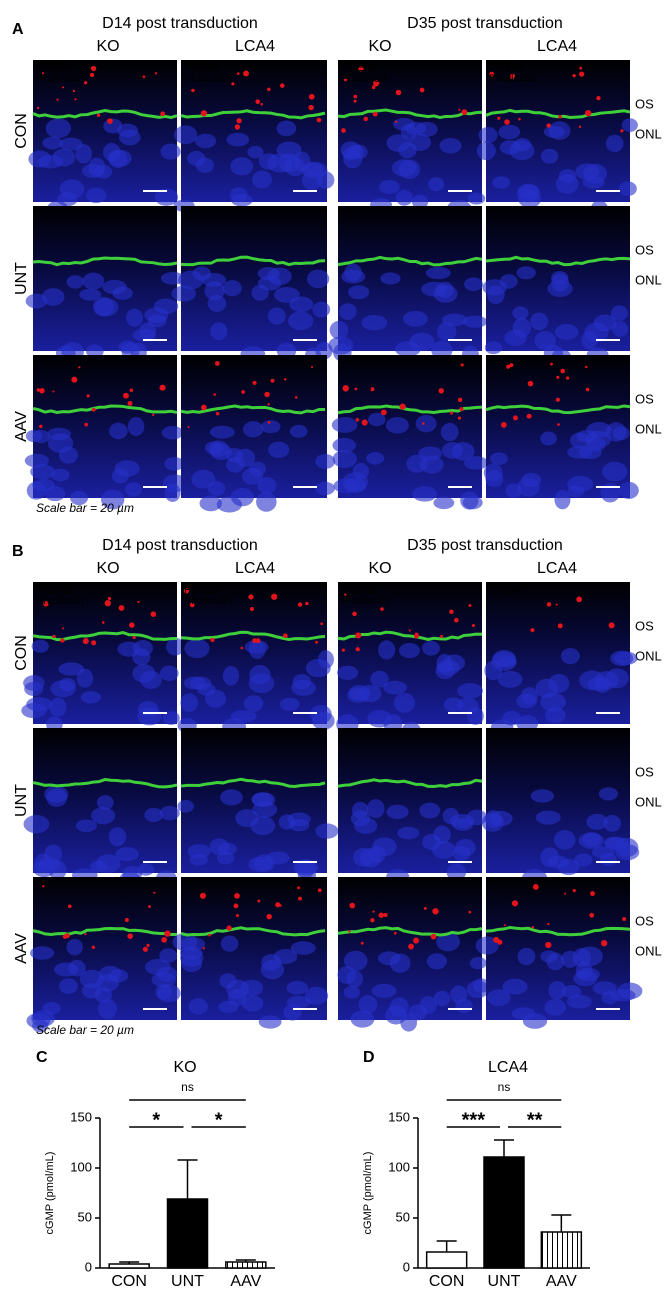 The width and height of the screenshot is (666, 1294). What do you see at coordinates (180, 545) in the screenshot?
I see `timepoint-header: D14 post transduction` at bounding box center [180, 545].